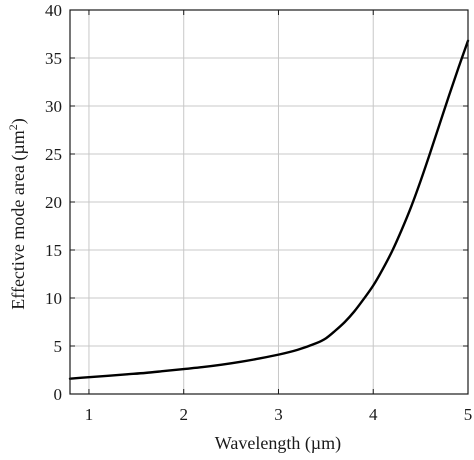  I want to click on x-tick-label: 4, so click(373, 414).